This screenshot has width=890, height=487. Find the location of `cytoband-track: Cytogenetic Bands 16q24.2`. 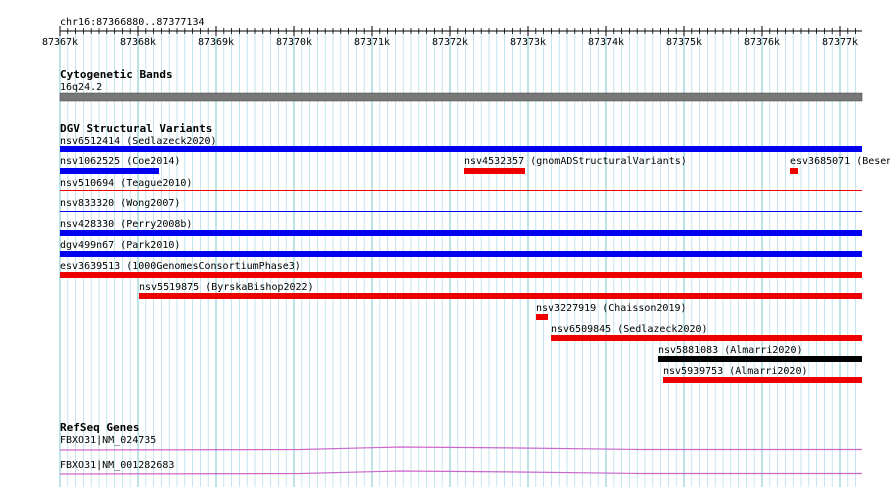

cytoband-track: Cytogenetic Bands 16q24.2 is located at coordinates (461, 85).